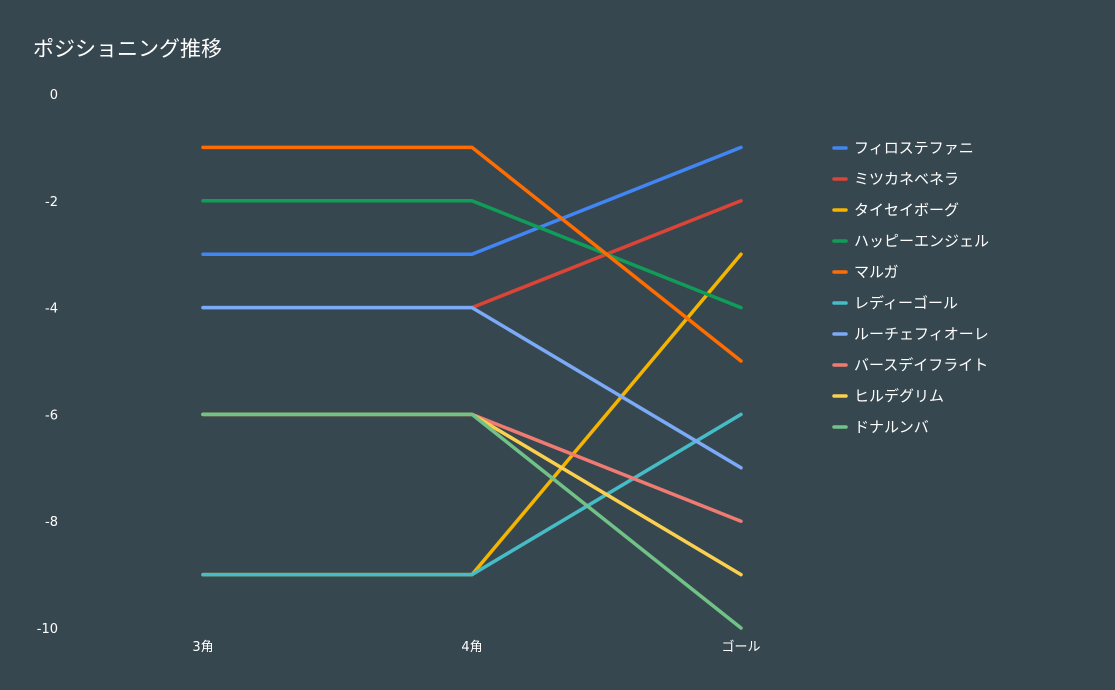 The width and height of the screenshot is (1115, 690). Describe the element at coordinates (891, 427) in the screenshot. I see `legend-label: ドナルンバ` at that location.